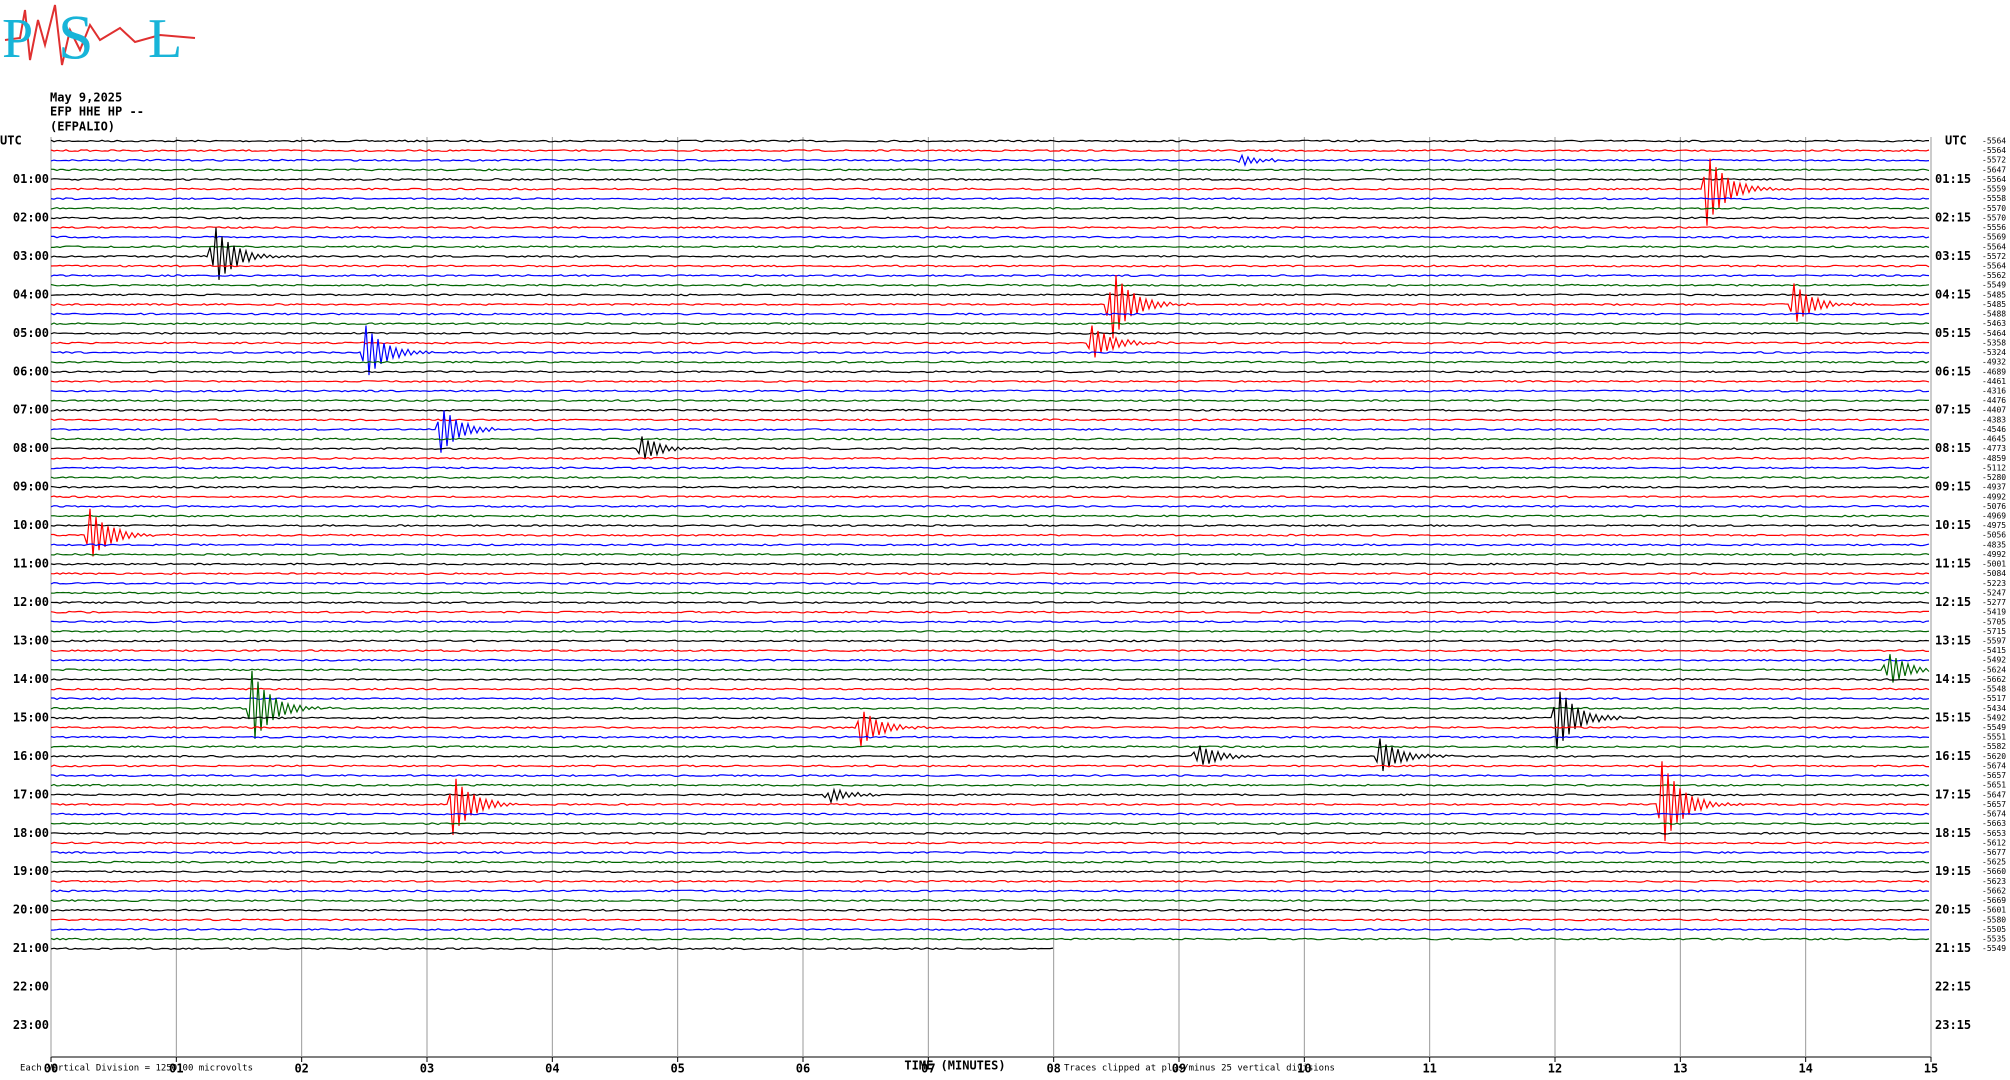 The width and height of the screenshot is (2010, 1080). I want to click on trace-offset: -5564, so click(1994, 246).